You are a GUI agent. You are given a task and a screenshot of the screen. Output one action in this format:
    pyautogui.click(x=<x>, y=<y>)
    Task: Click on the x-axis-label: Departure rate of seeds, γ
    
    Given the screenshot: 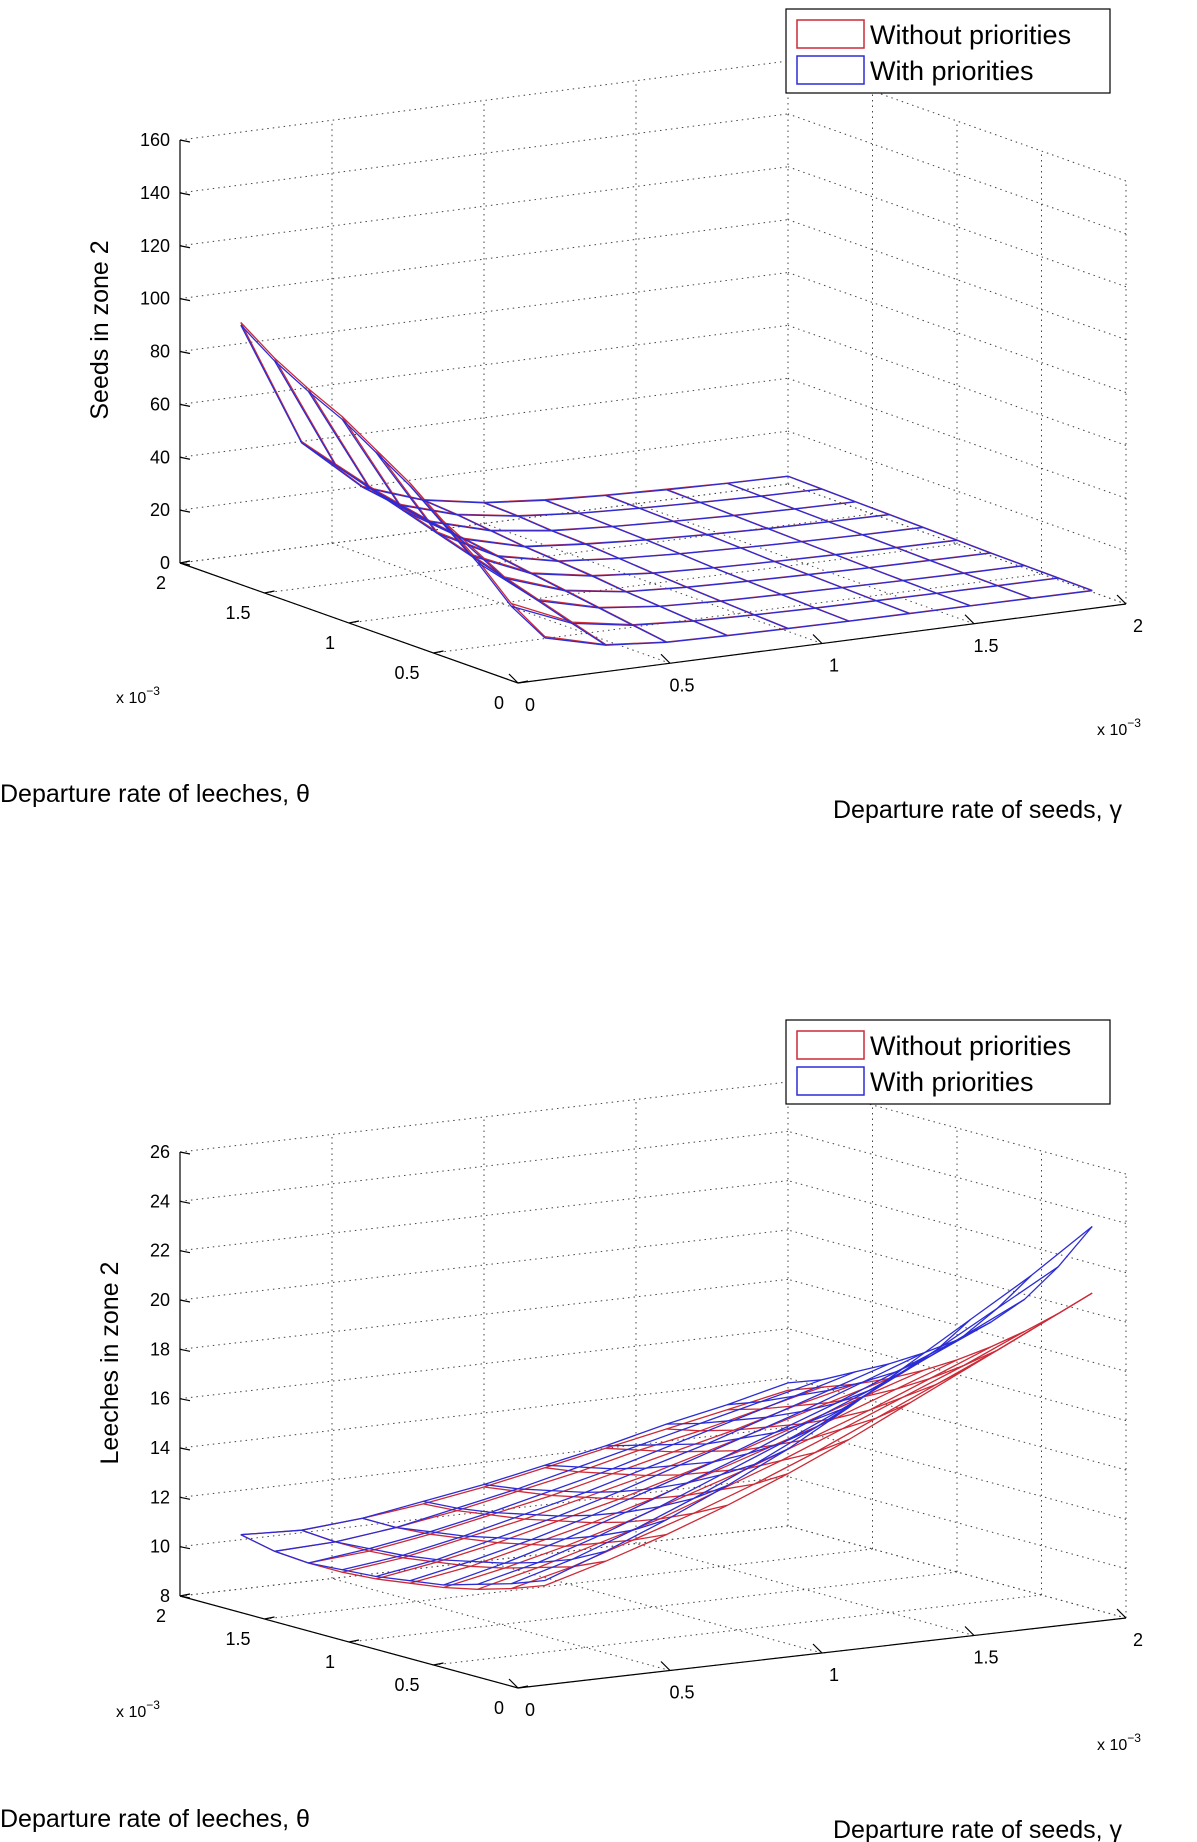 What is the action you would take?
    pyautogui.click(x=978, y=1829)
    